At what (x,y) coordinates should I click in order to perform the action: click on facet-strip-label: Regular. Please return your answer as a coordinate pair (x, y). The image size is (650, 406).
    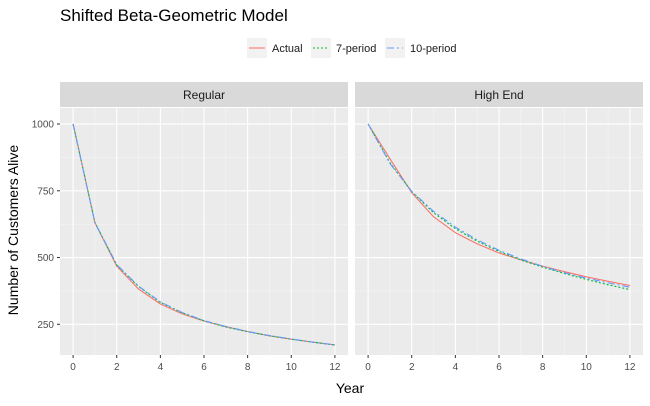
    Looking at the image, I should click on (204, 95).